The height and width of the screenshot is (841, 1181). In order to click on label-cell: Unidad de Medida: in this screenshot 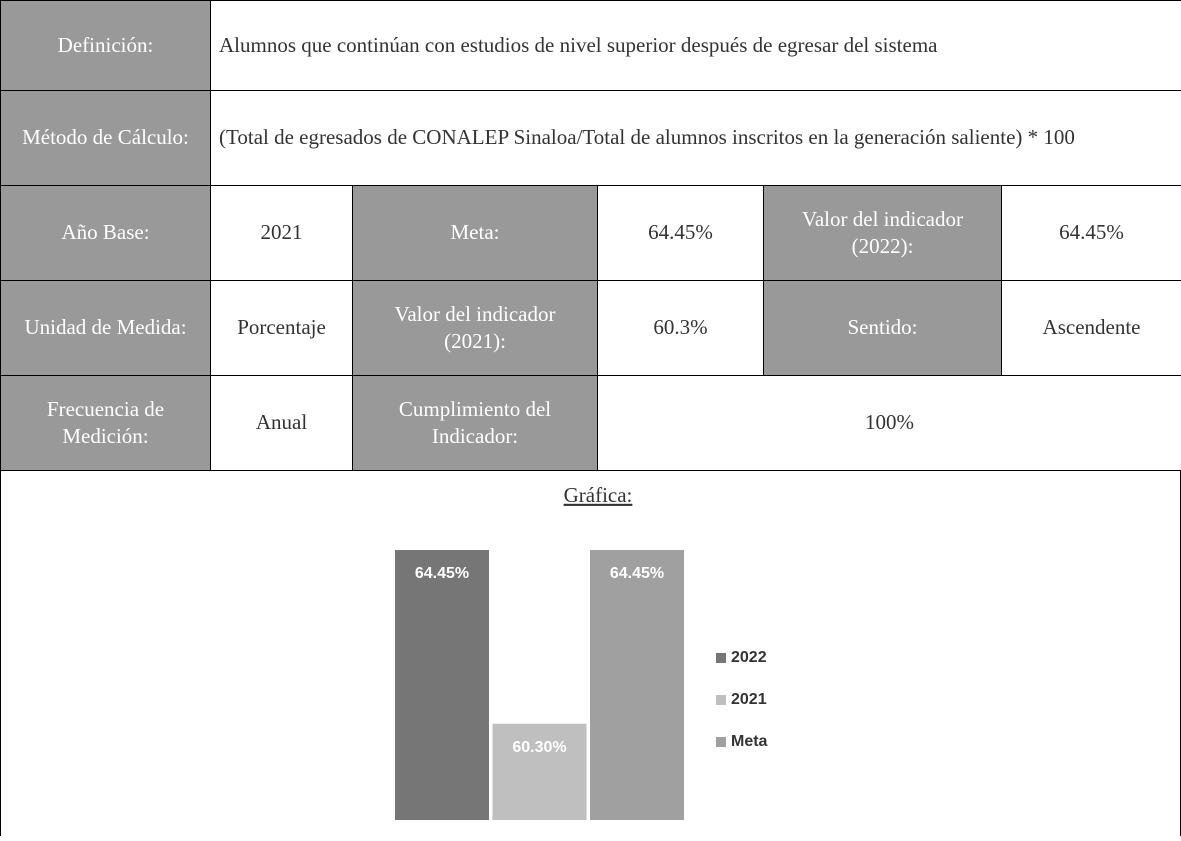, I will do `click(106, 328)`.